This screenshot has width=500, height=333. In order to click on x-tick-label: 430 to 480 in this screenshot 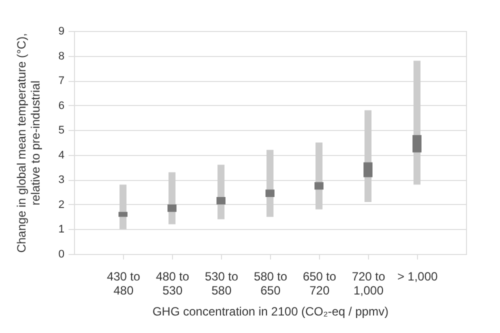, I will do `click(123, 284)`.